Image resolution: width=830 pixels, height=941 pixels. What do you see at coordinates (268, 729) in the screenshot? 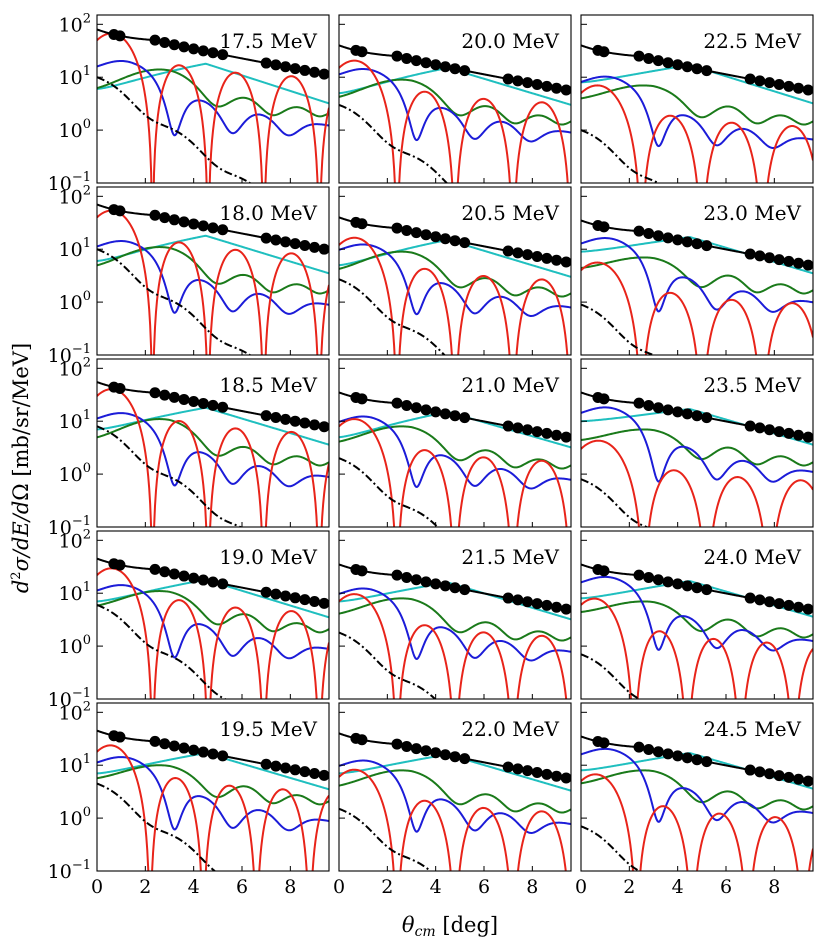
I see `panel-label: 19.5 MeV` at bounding box center [268, 729].